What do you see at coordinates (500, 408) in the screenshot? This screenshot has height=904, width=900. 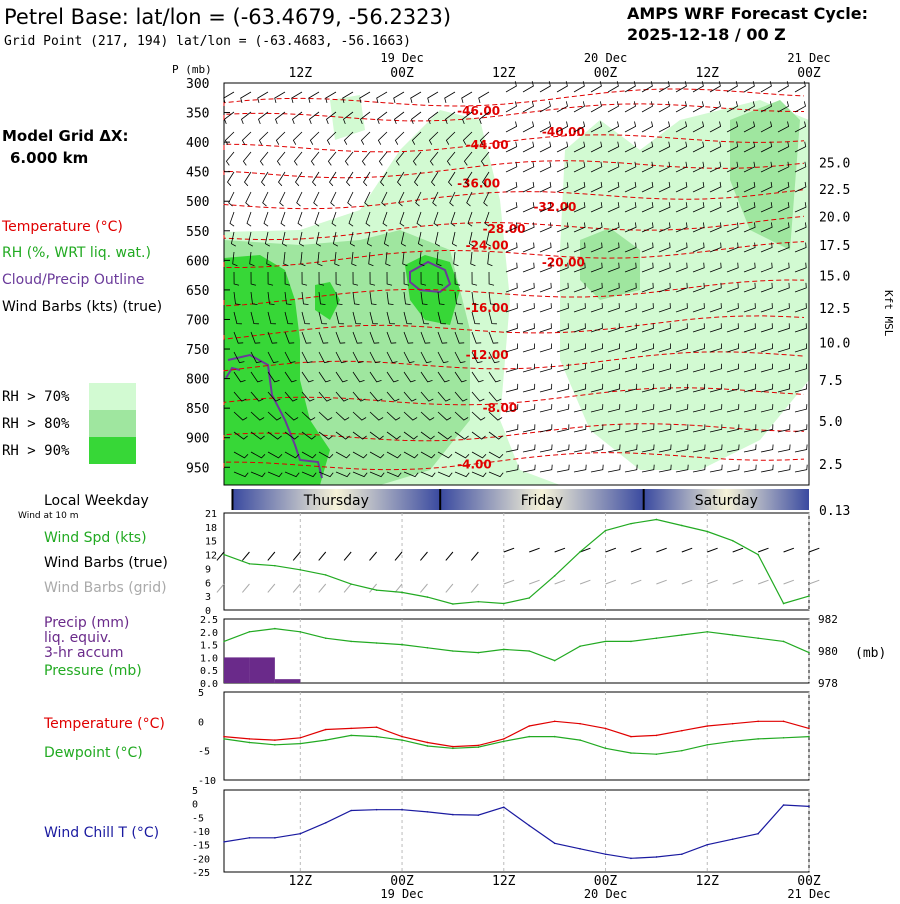 I see `isotherm-label: -8.00` at bounding box center [500, 408].